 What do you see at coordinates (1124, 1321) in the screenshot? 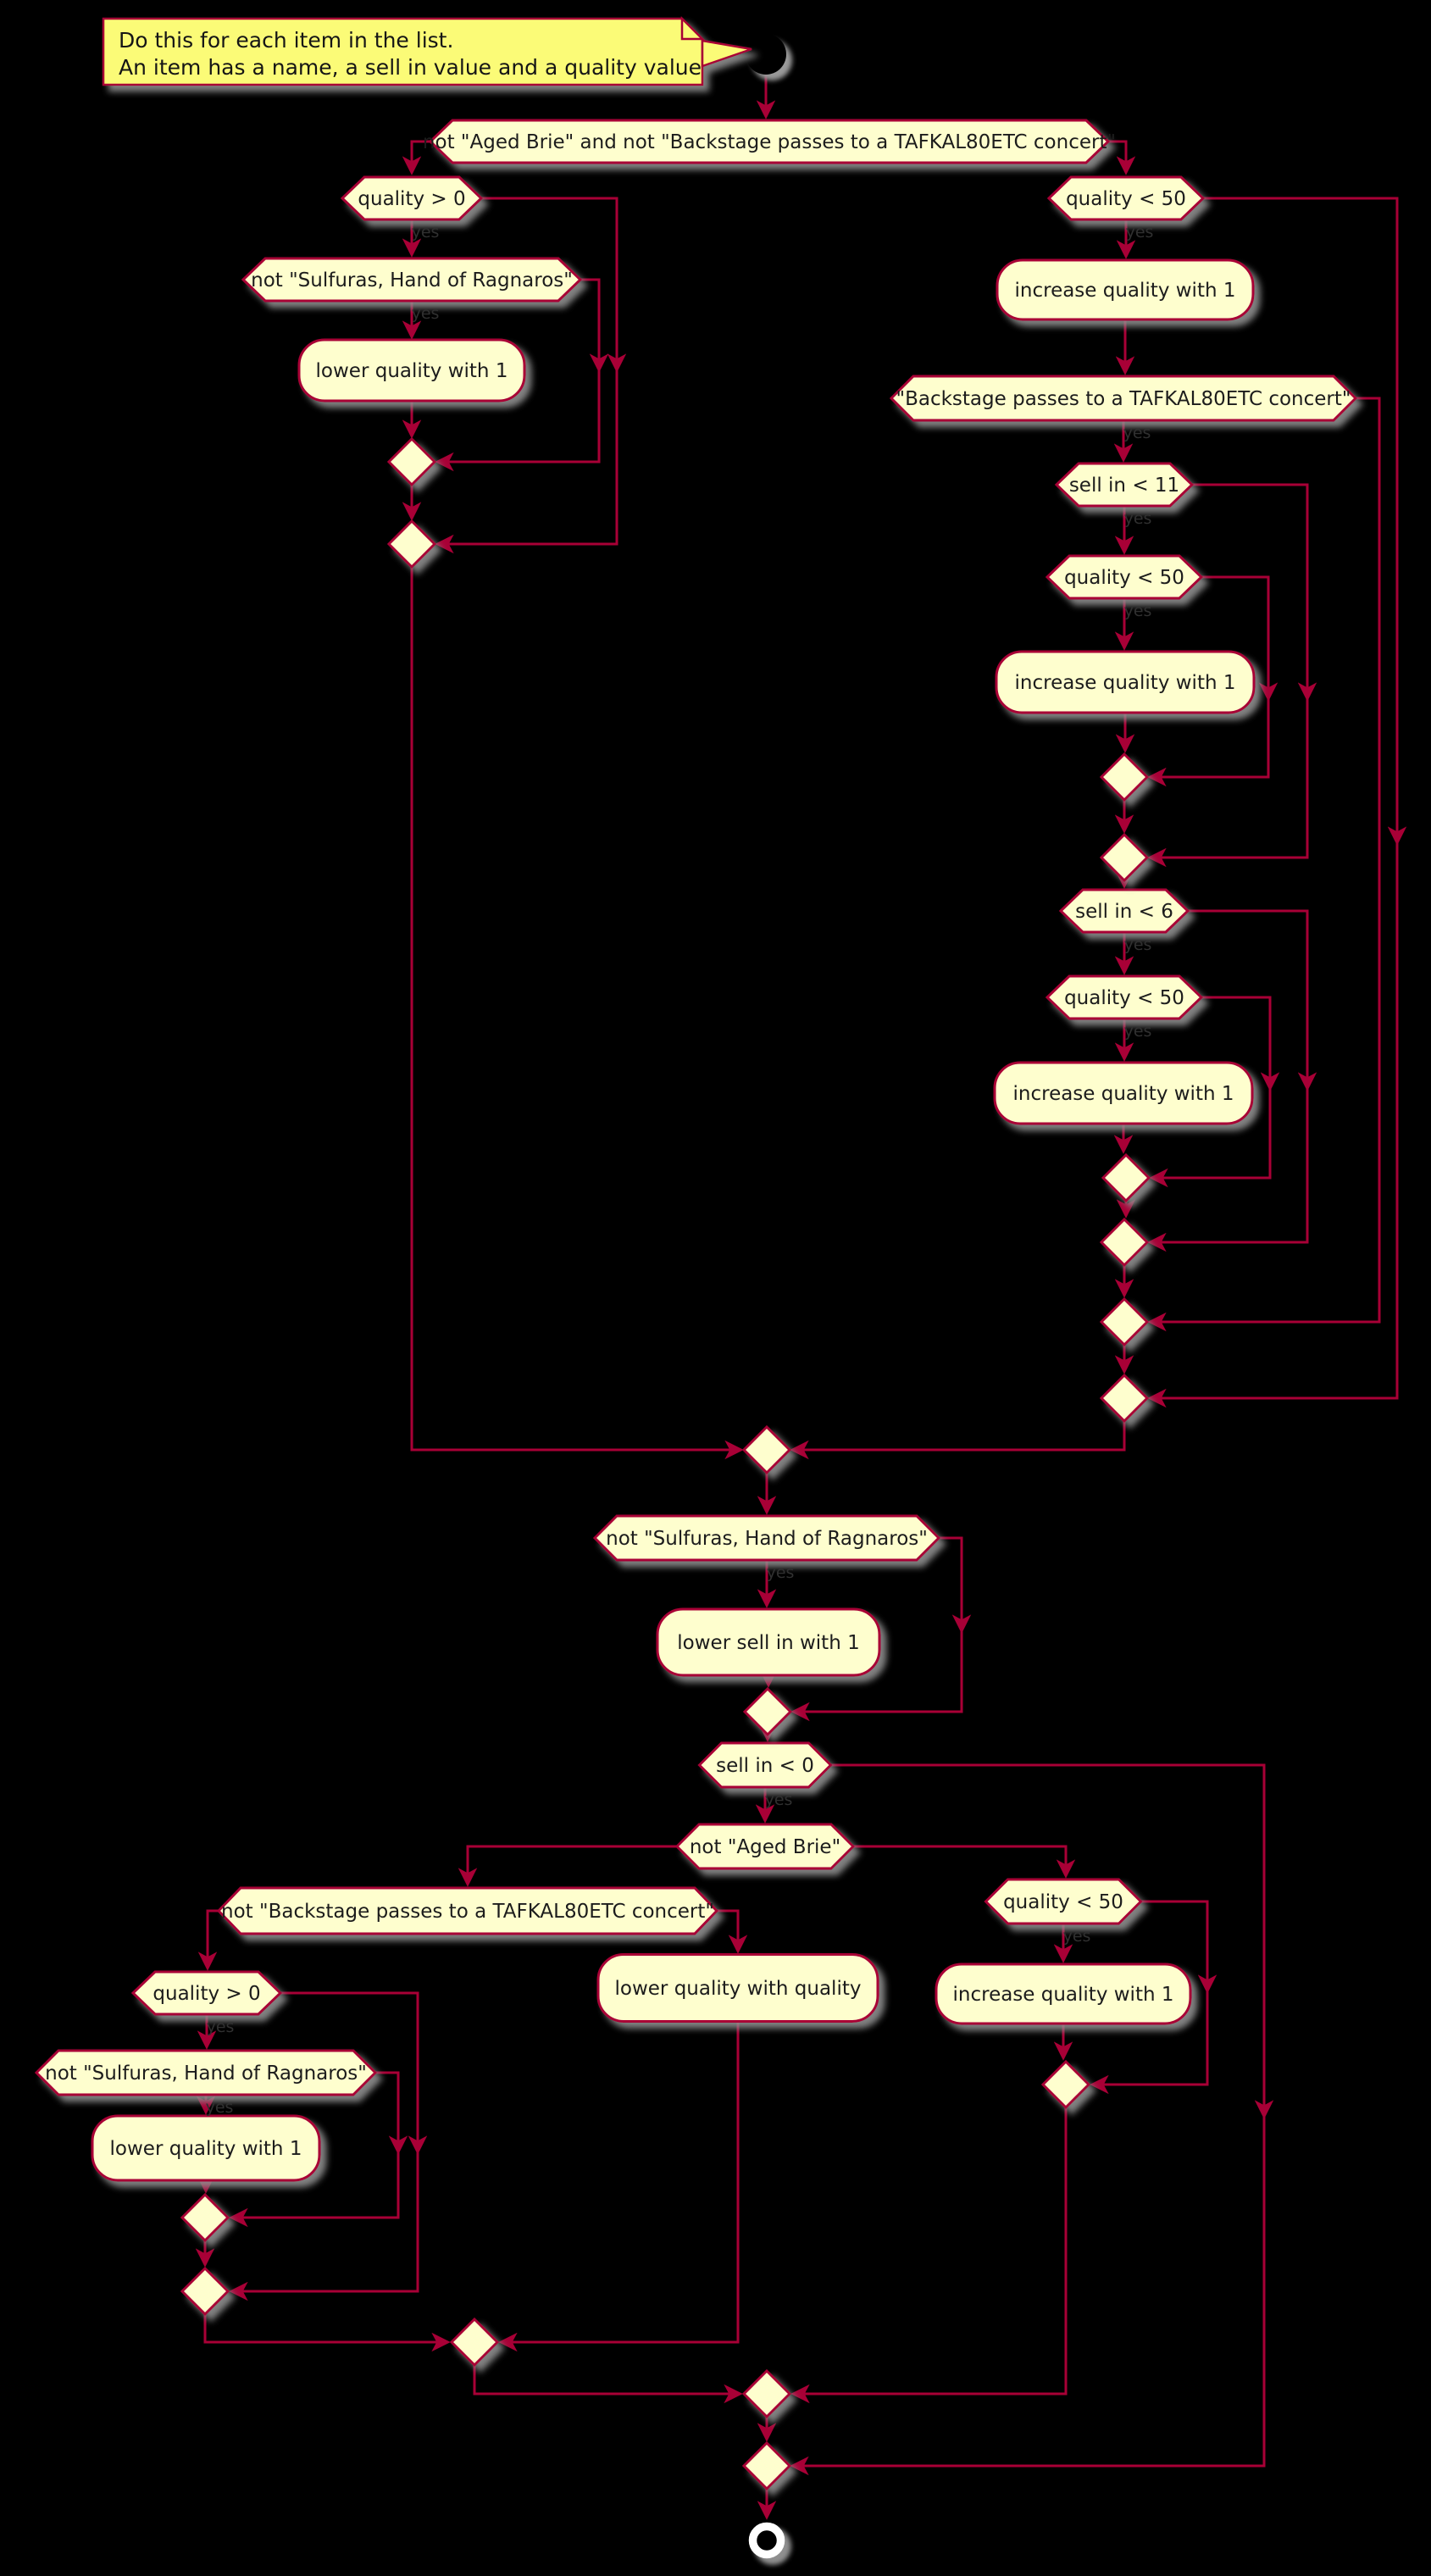
I see `merge-diamond-m8` at bounding box center [1124, 1321].